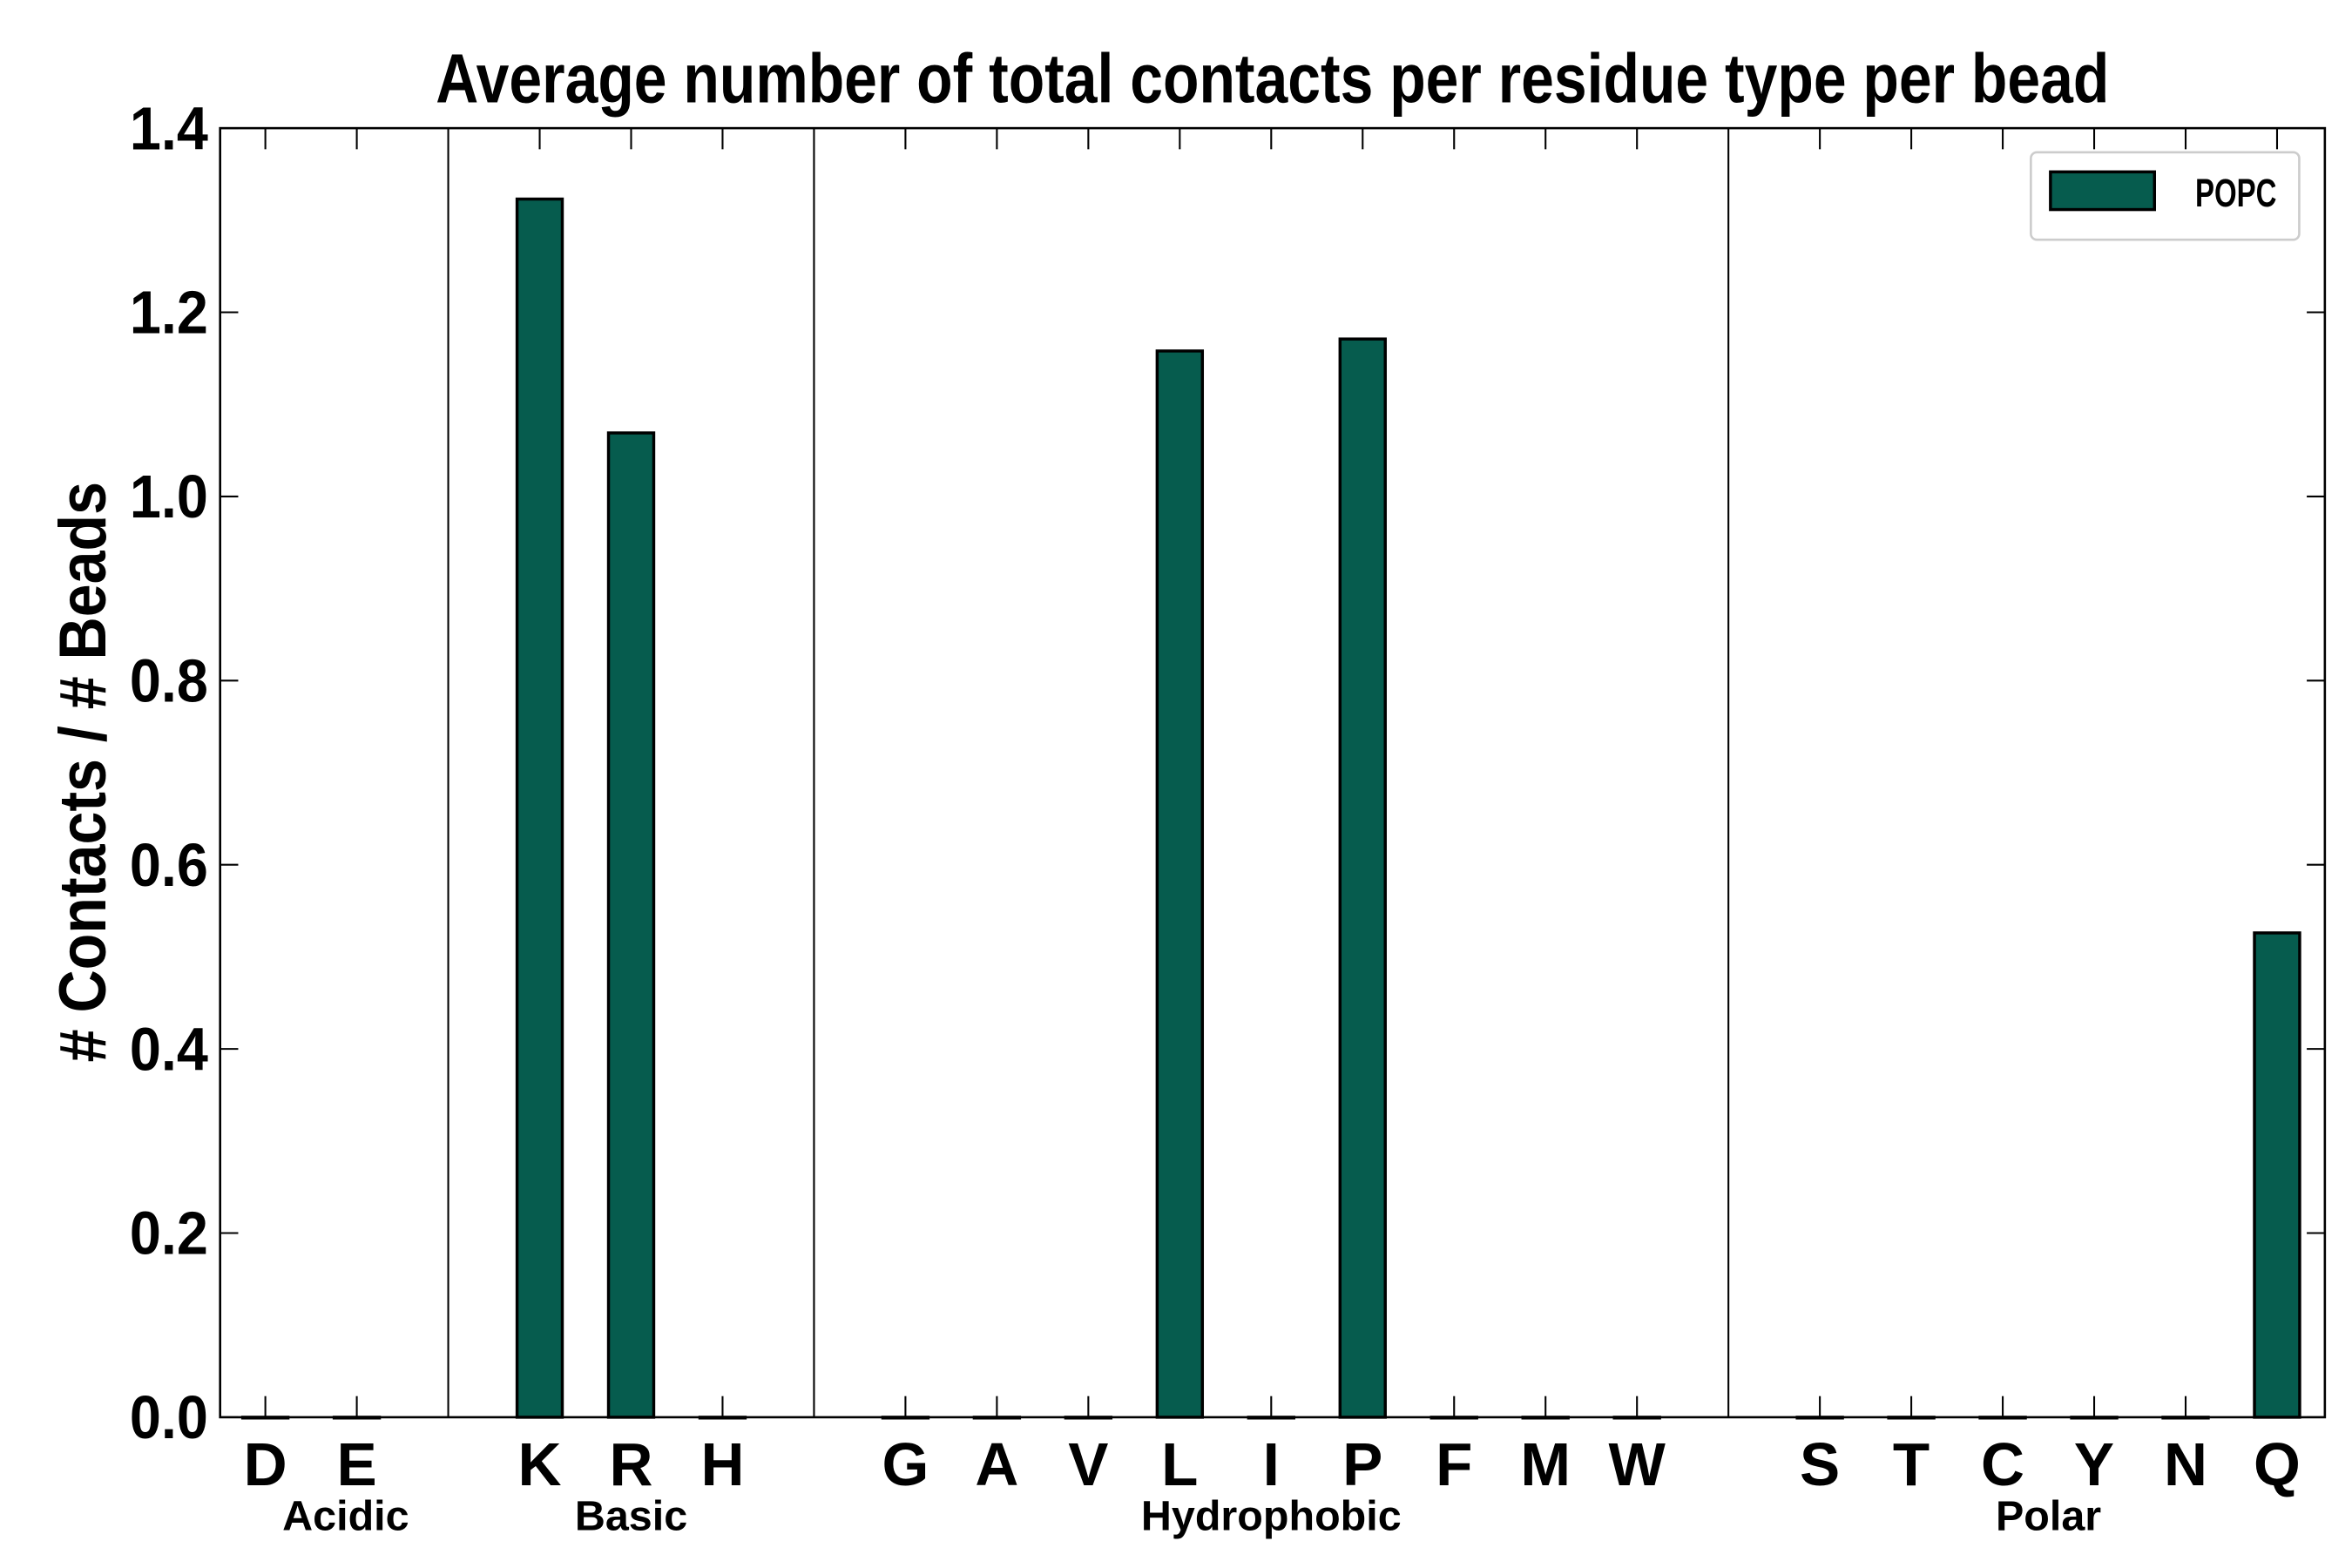 The image size is (2352, 1568). I want to click on group-label: Basic, so click(631, 1516).